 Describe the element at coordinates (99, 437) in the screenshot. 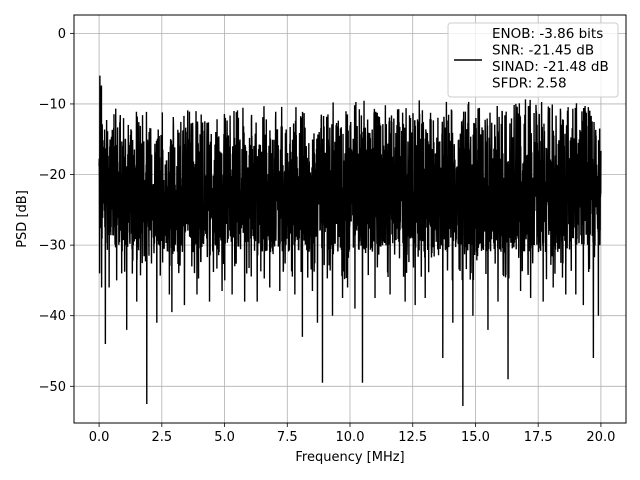

I see `x-tick-label: 0.0` at that location.